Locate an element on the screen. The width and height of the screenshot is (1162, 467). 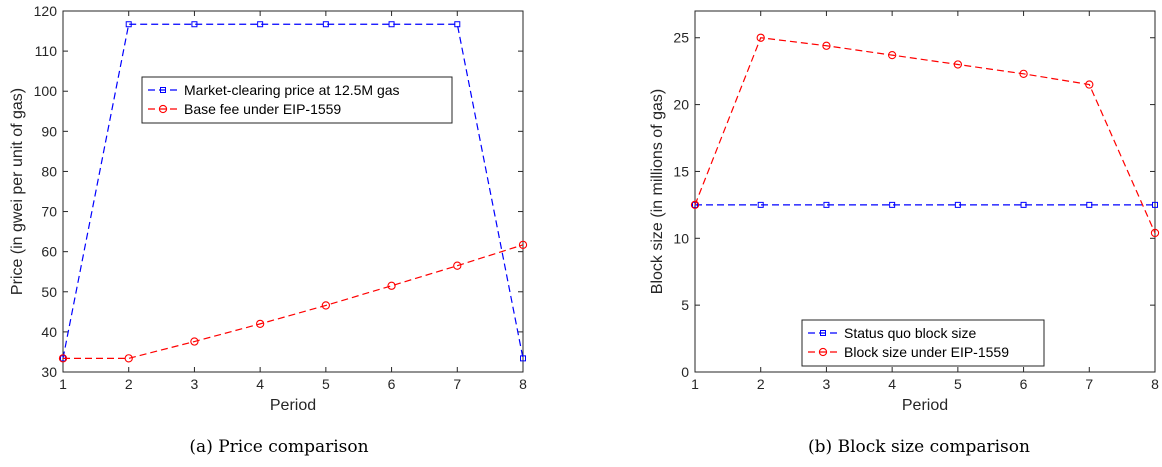
y-tick-label: 40 is located at coordinates (49, 332).